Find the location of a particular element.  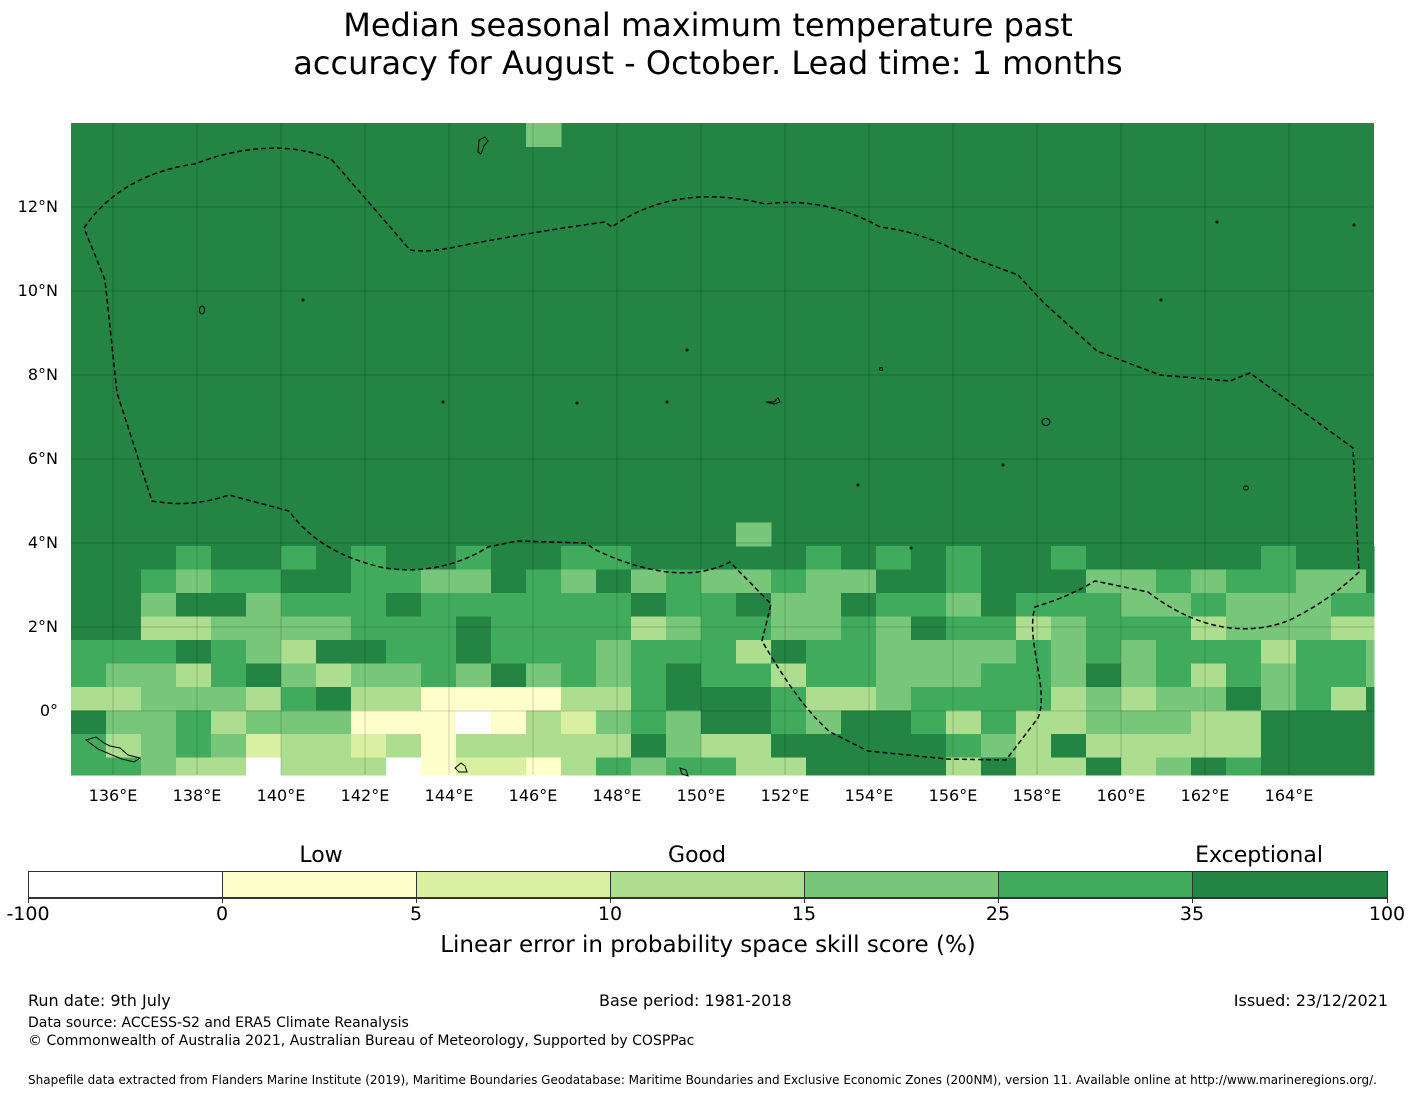

colorbar-tick-label: 25 is located at coordinates (998, 914).